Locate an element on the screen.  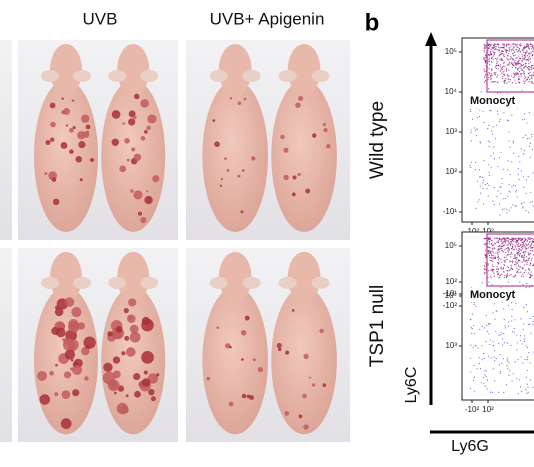
y-tick-label: -10² is located at coordinates (450, 305).